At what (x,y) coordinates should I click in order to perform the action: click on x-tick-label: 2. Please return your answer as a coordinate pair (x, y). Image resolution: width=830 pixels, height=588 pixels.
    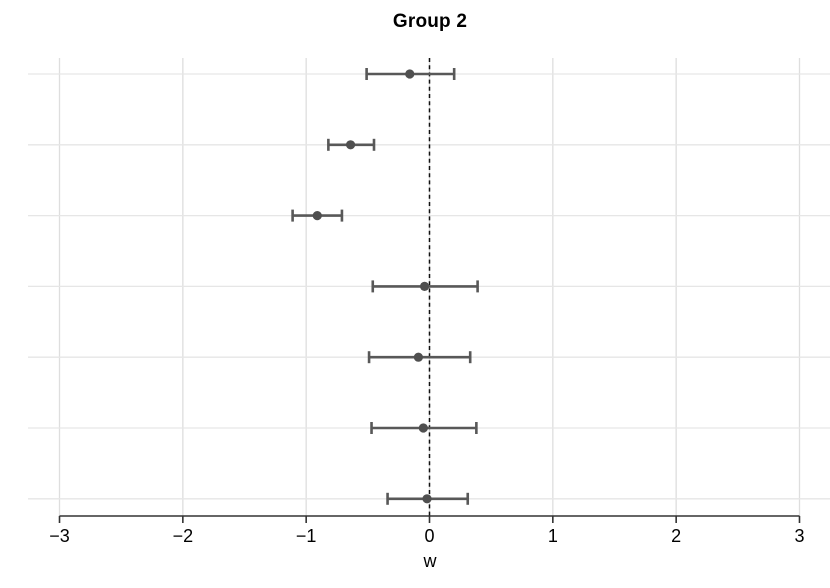
    Looking at the image, I should click on (676, 536).